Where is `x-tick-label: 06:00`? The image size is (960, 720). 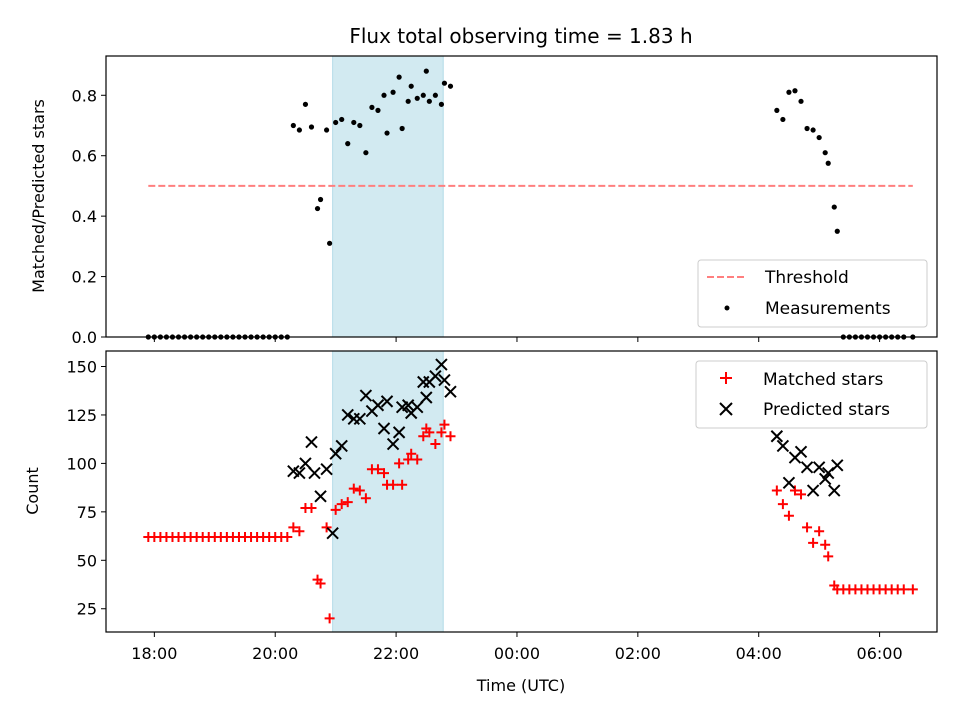
x-tick-label: 06:00 is located at coordinates (880, 653).